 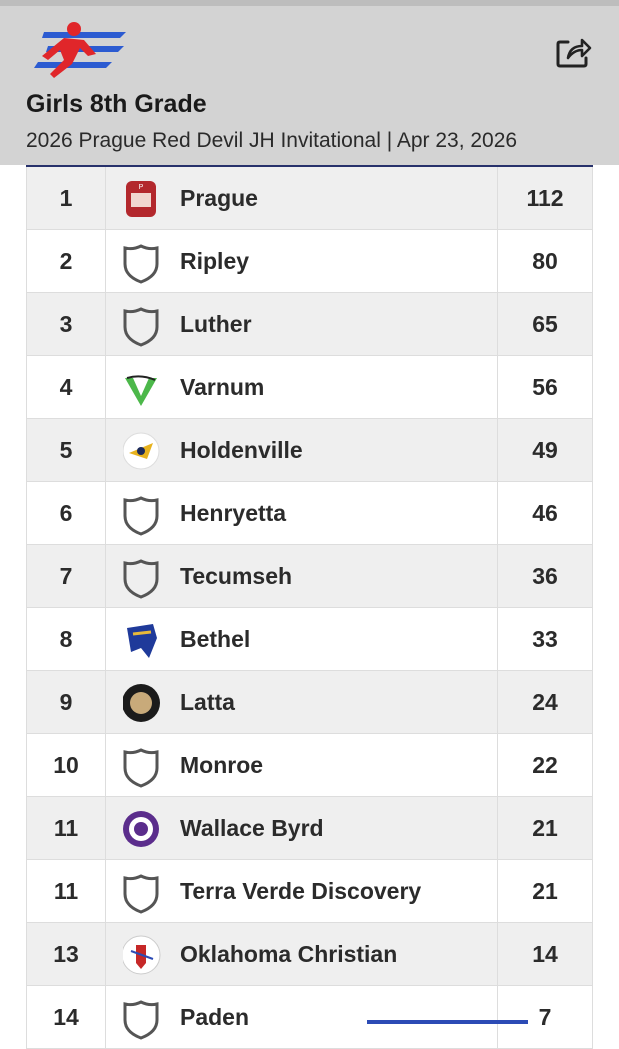 I want to click on app-logo, so click(x=80, y=50).